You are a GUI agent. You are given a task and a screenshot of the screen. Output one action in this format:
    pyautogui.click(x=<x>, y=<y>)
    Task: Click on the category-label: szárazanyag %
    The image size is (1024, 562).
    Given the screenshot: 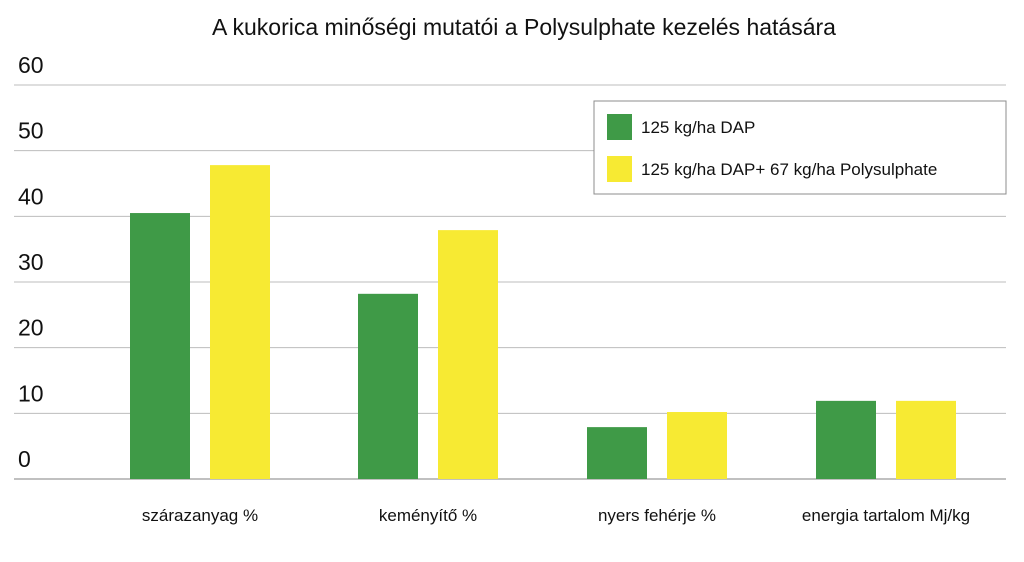 What is the action you would take?
    pyautogui.click(x=200, y=515)
    